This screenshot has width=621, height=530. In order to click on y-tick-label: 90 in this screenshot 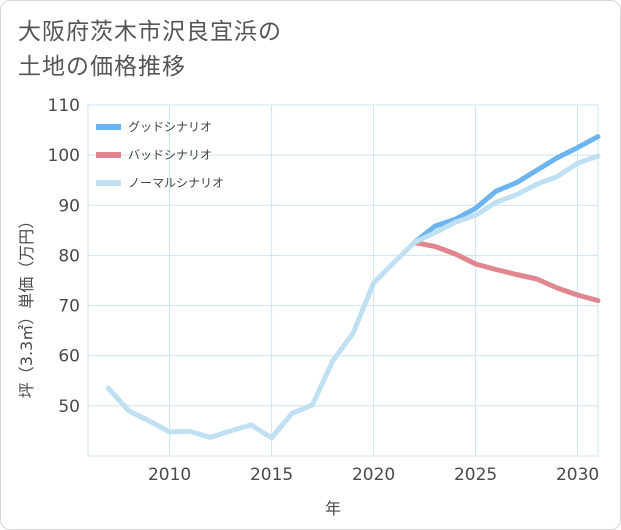, I will do `click(69, 206)`.